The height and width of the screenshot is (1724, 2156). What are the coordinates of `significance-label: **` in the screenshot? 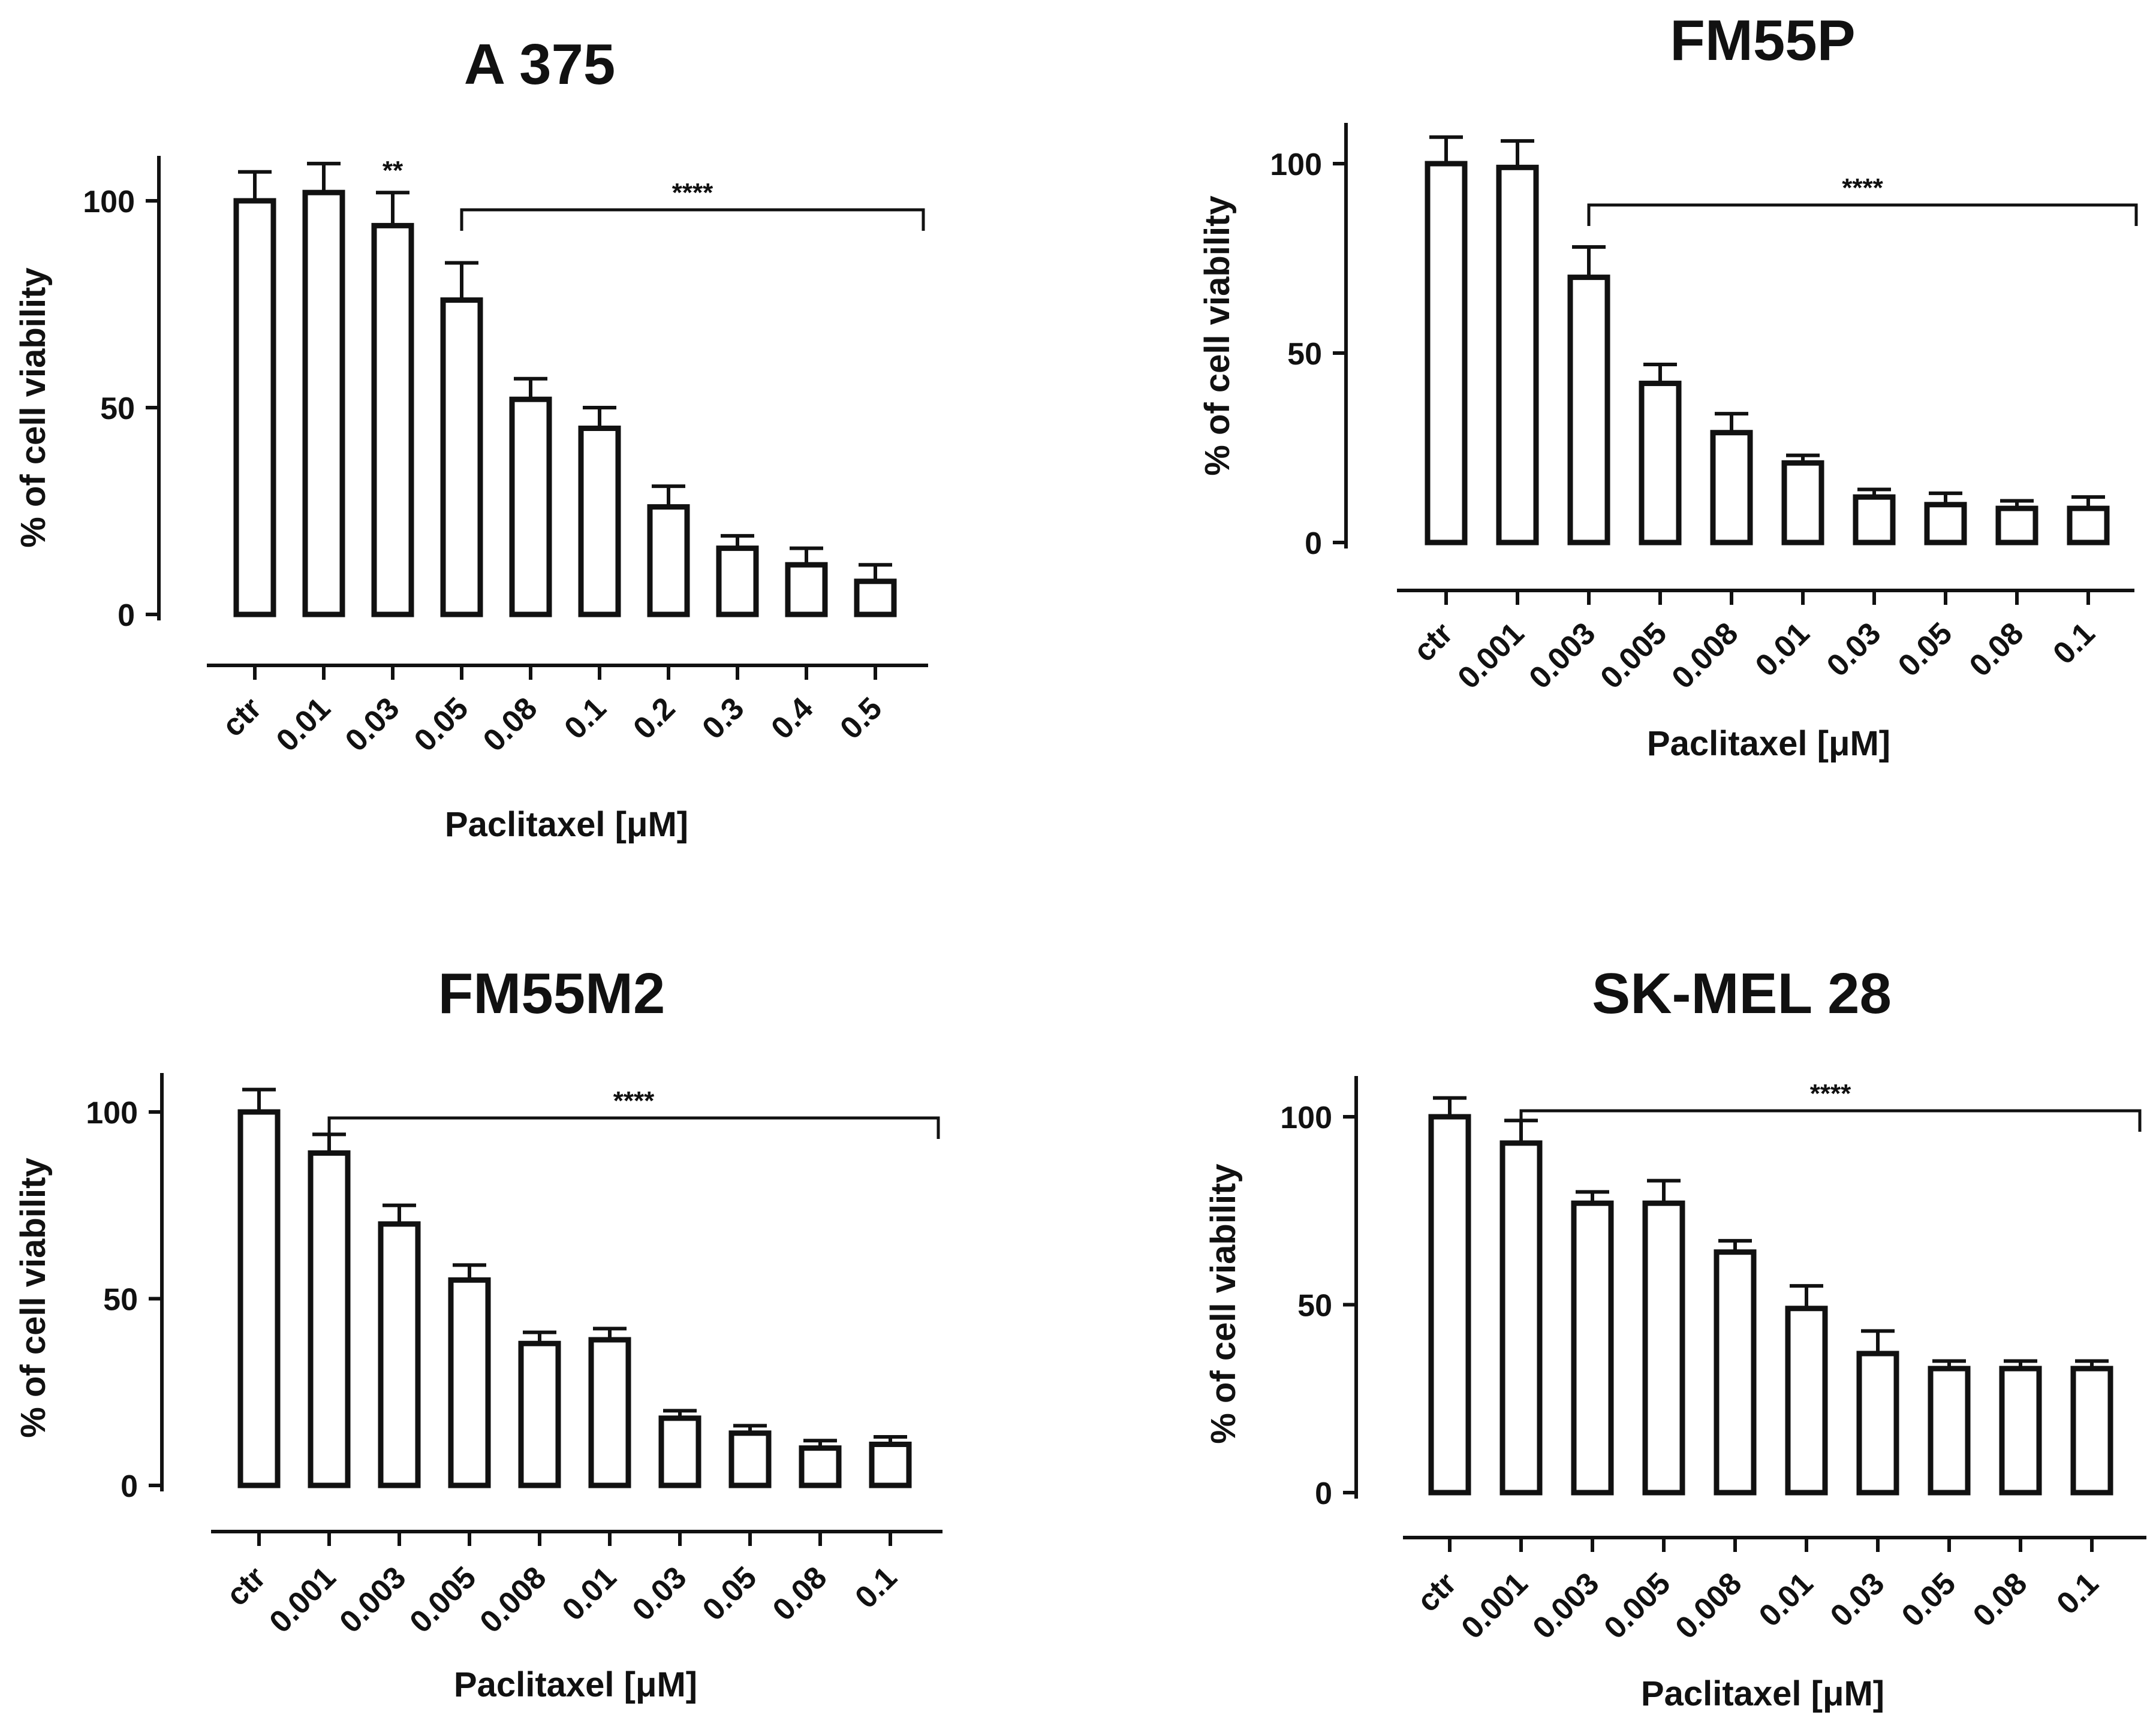 It's located at (393, 170).